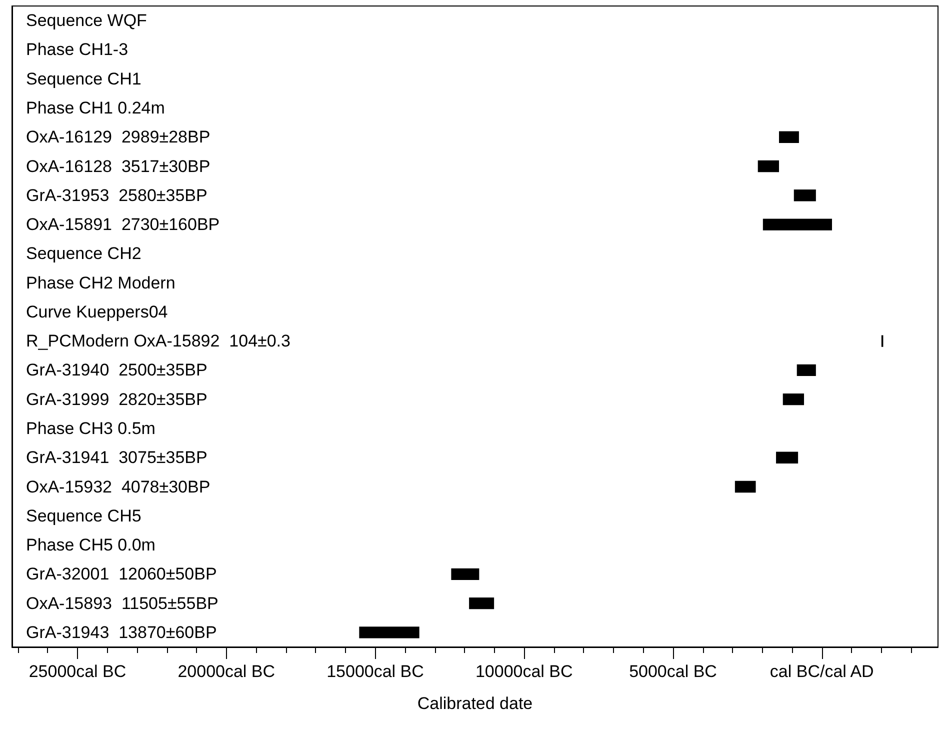 Image resolution: width=947 pixels, height=731 pixels. What do you see at coordinates (158, 341) in the screenshot?
I see `y-tick-label: R_PCModern OxA-15892 104±0.3` at bounding box center [158, 341].